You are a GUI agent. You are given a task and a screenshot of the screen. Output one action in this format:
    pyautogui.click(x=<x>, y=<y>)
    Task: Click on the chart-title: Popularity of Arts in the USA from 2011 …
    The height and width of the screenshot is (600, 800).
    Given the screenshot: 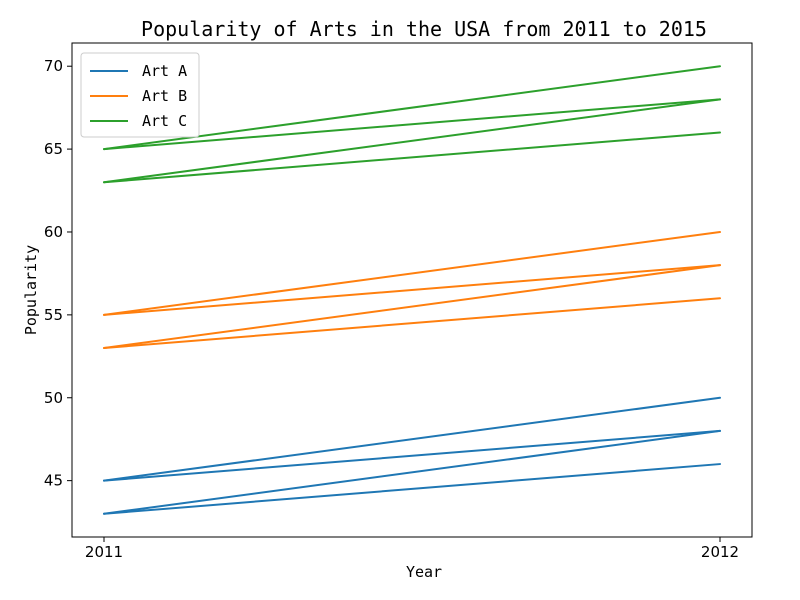 What is the action you would take?
    pyautogui.click(x=424, y=29)
    